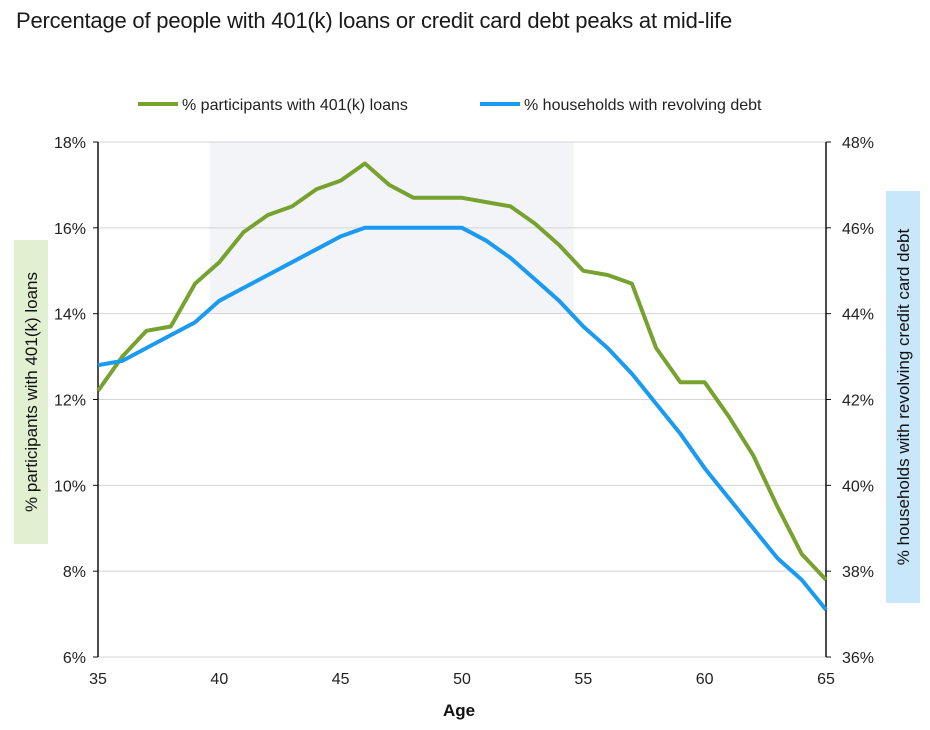 Image resolution: width=930 pixels, height=730 pixels. I want to click on y-tick-label-right: 42%, so click(858, 401).